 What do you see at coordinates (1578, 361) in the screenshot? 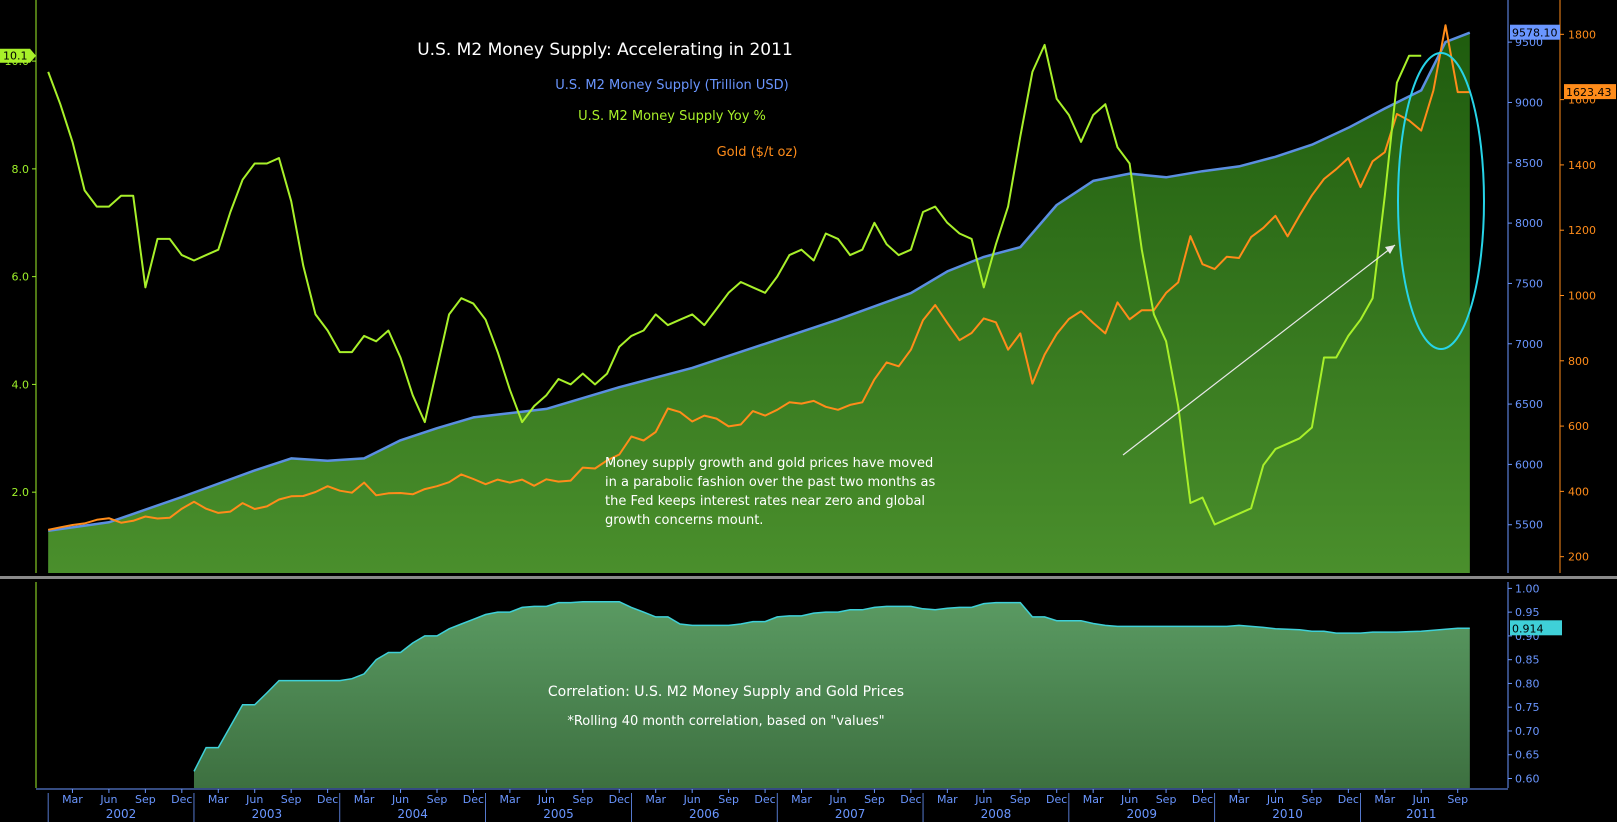
I see `gold-axis-label: 800` at bounding box center [1578, 361].